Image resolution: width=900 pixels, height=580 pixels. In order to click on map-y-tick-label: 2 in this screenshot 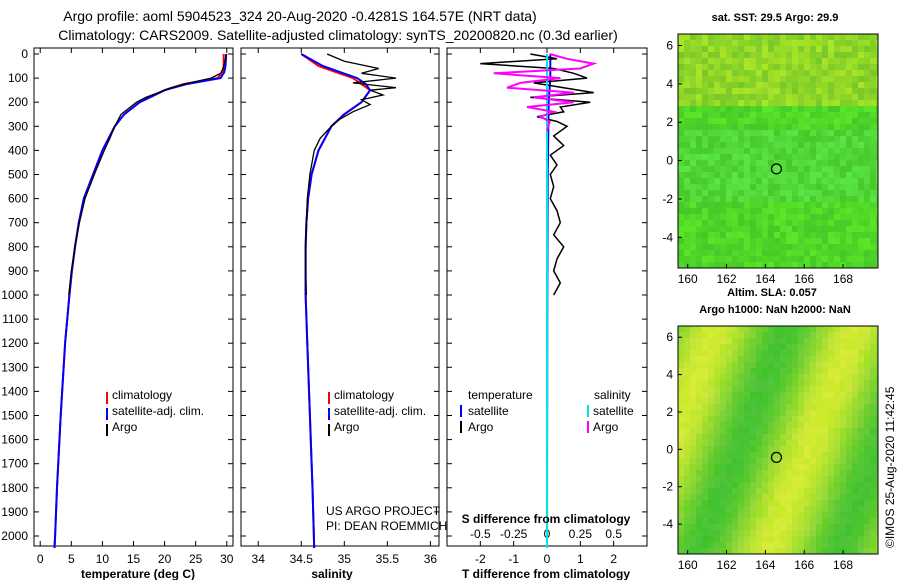, I will do `click(669, 412)`.